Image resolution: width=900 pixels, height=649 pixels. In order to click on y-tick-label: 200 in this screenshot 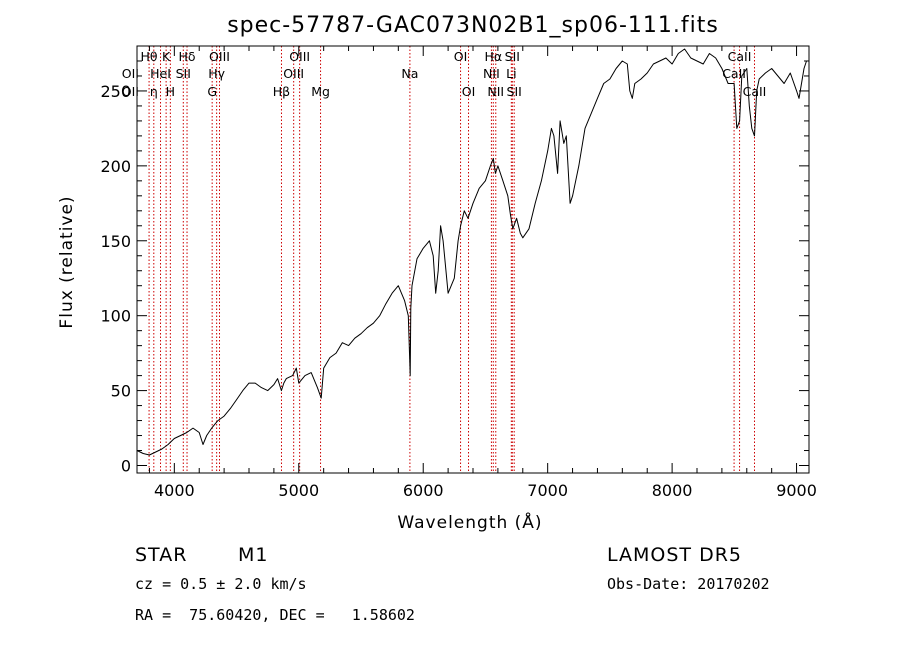, I will do `click(115, 166)`.